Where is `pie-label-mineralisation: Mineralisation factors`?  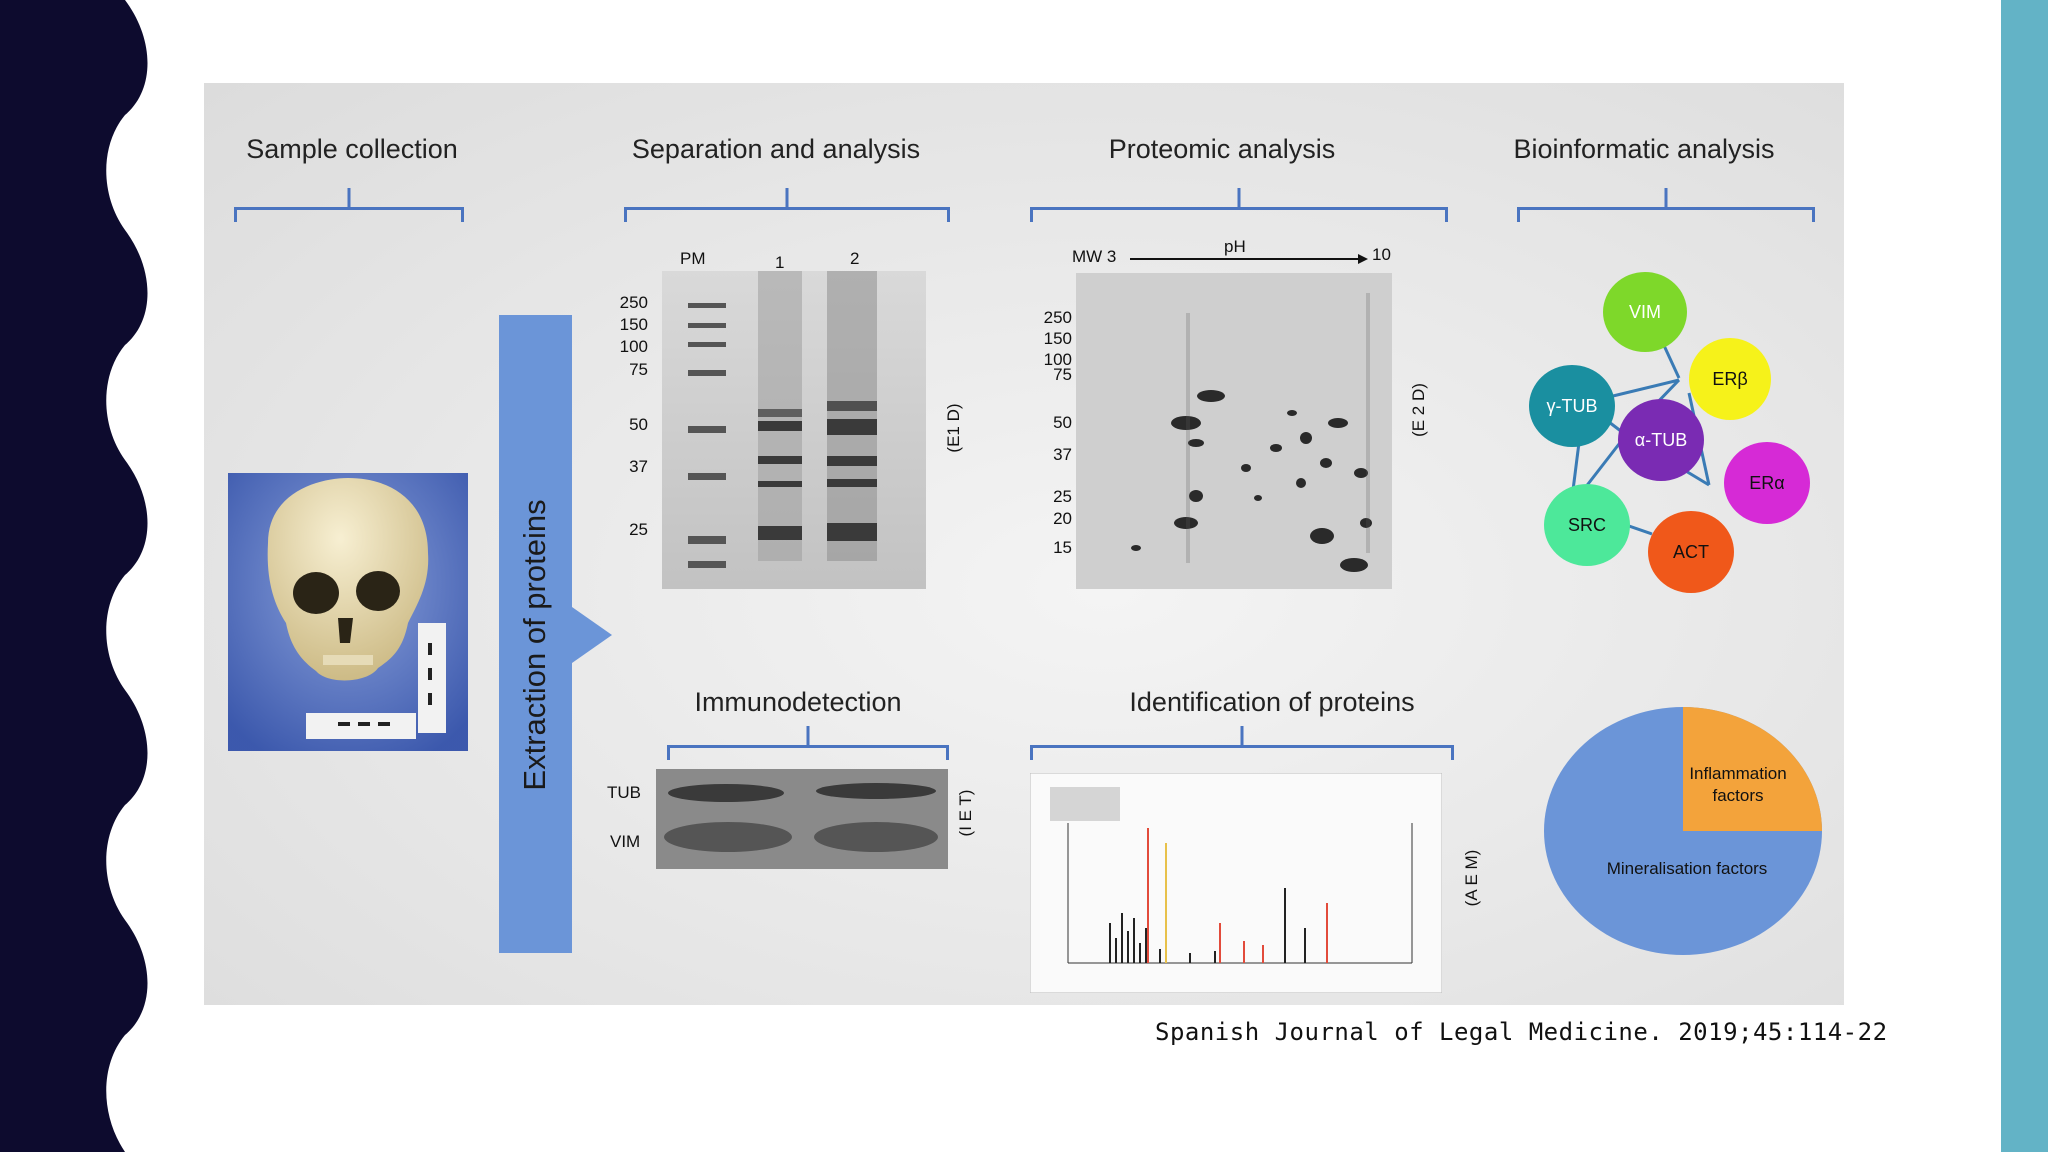 pie-label-mineralisation: Mineralisation factors is located at coordinates (1687, 868).